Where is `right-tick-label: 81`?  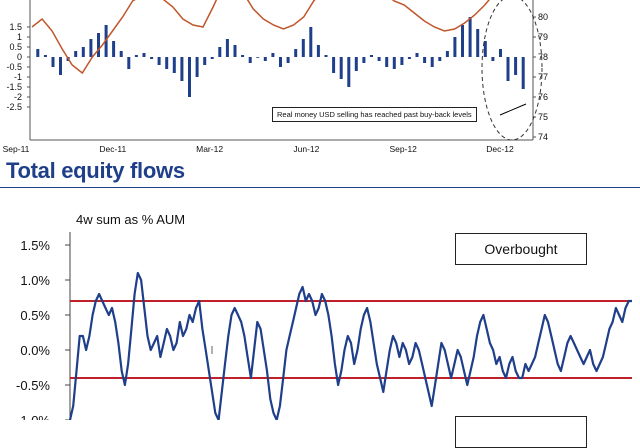 right-tick-label: 81 is located at coordinates (543, 1).